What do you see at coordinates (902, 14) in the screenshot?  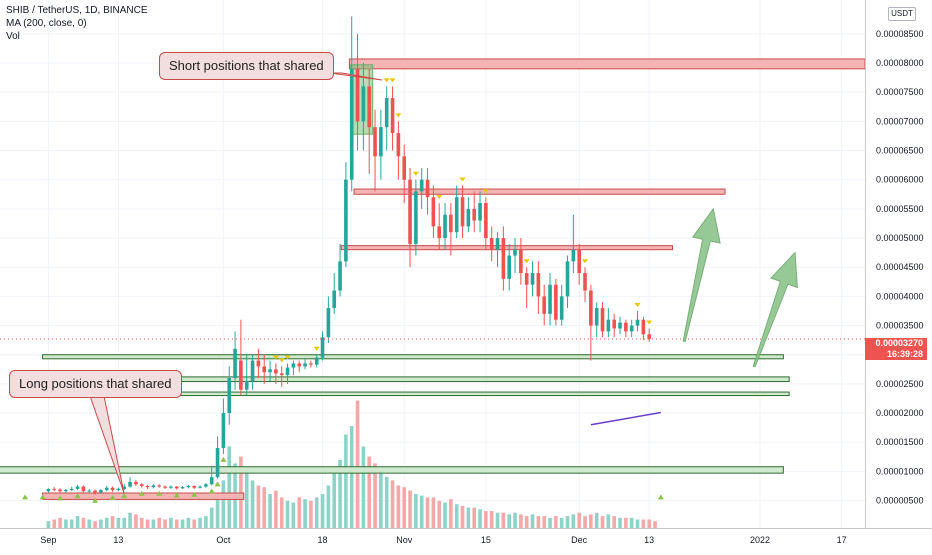 I see `currency-button: USDT` at bounding box center [902, 14].